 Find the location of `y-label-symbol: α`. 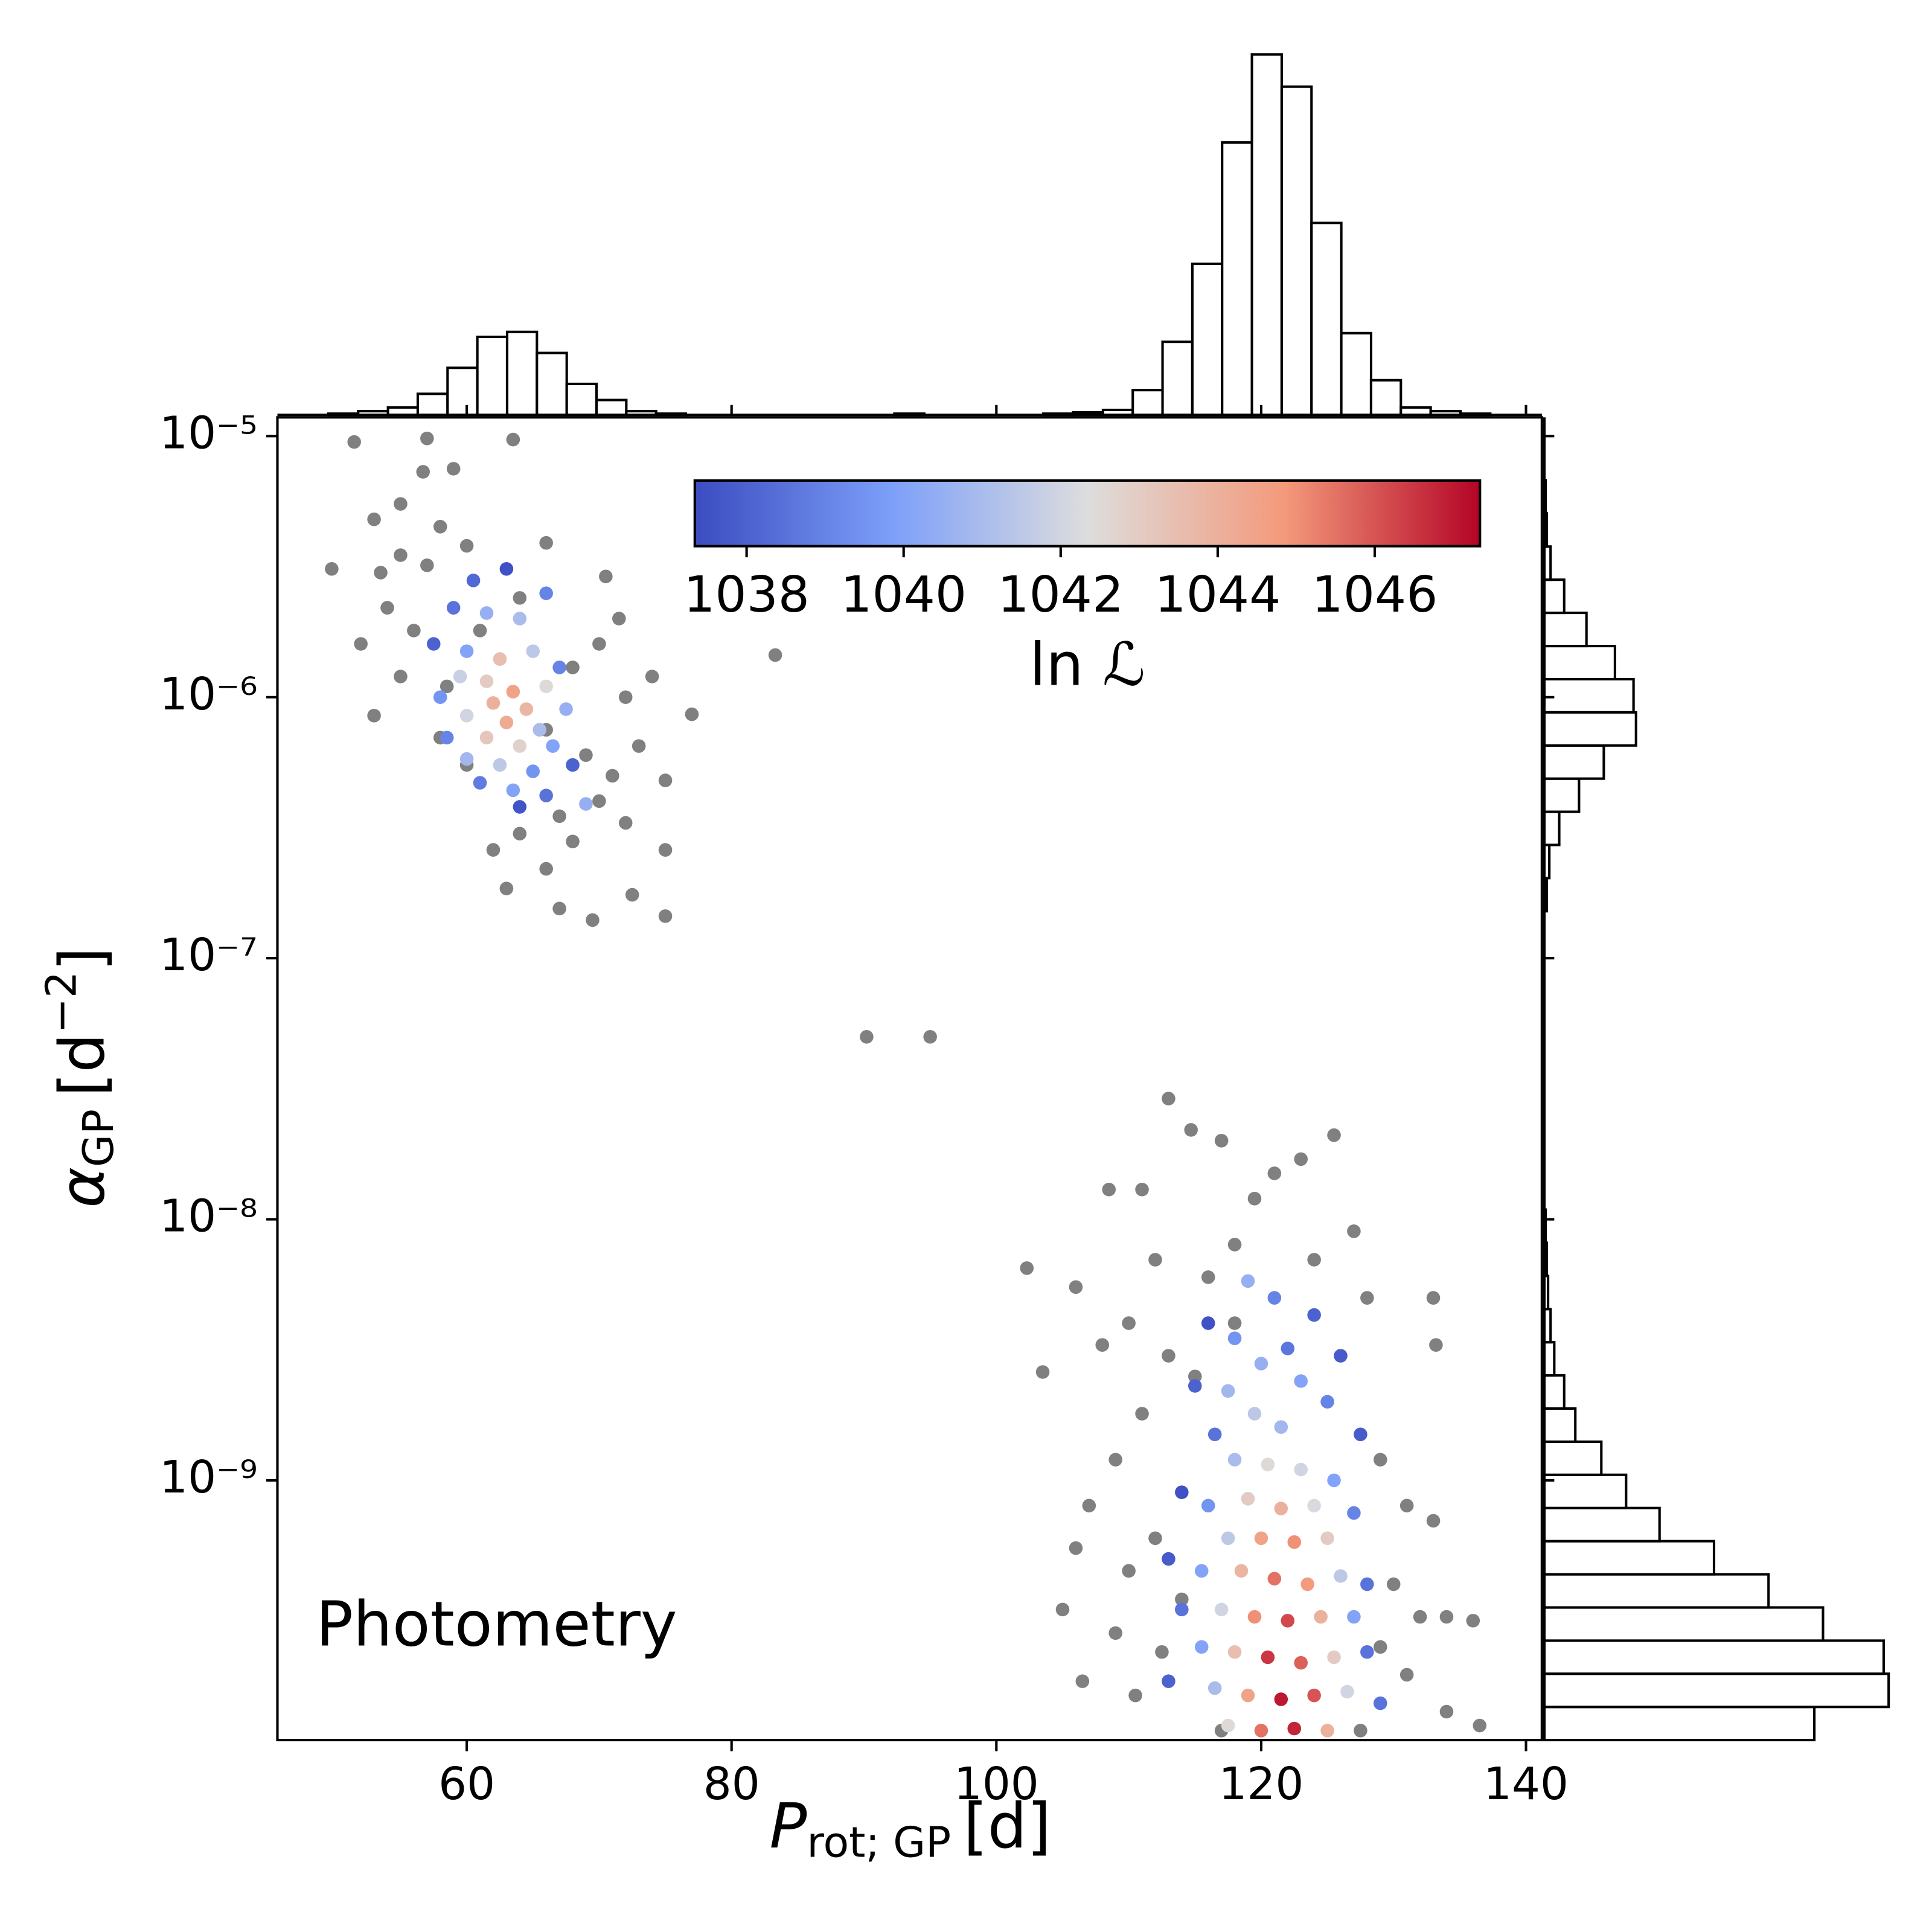

y-label-symbol: α is located at coordinates (83, 1187).